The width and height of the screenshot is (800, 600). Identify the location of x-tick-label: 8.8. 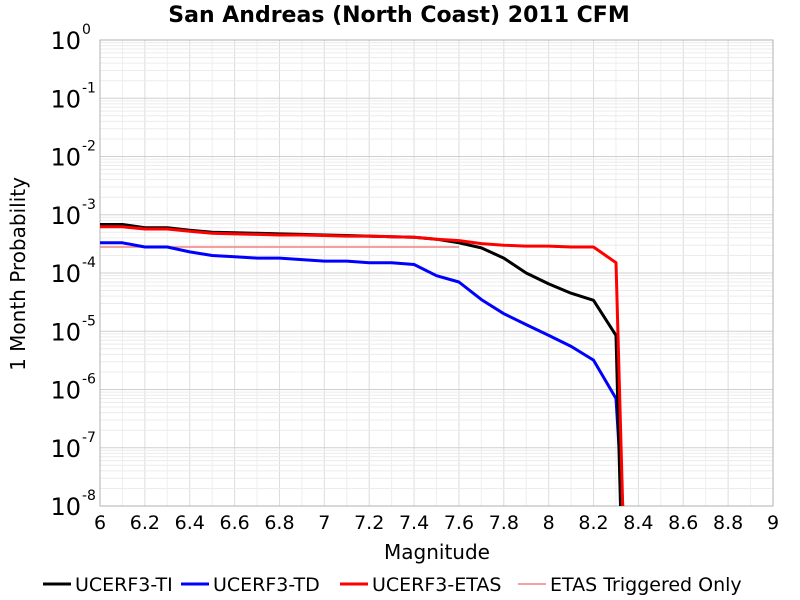
(728, 523).